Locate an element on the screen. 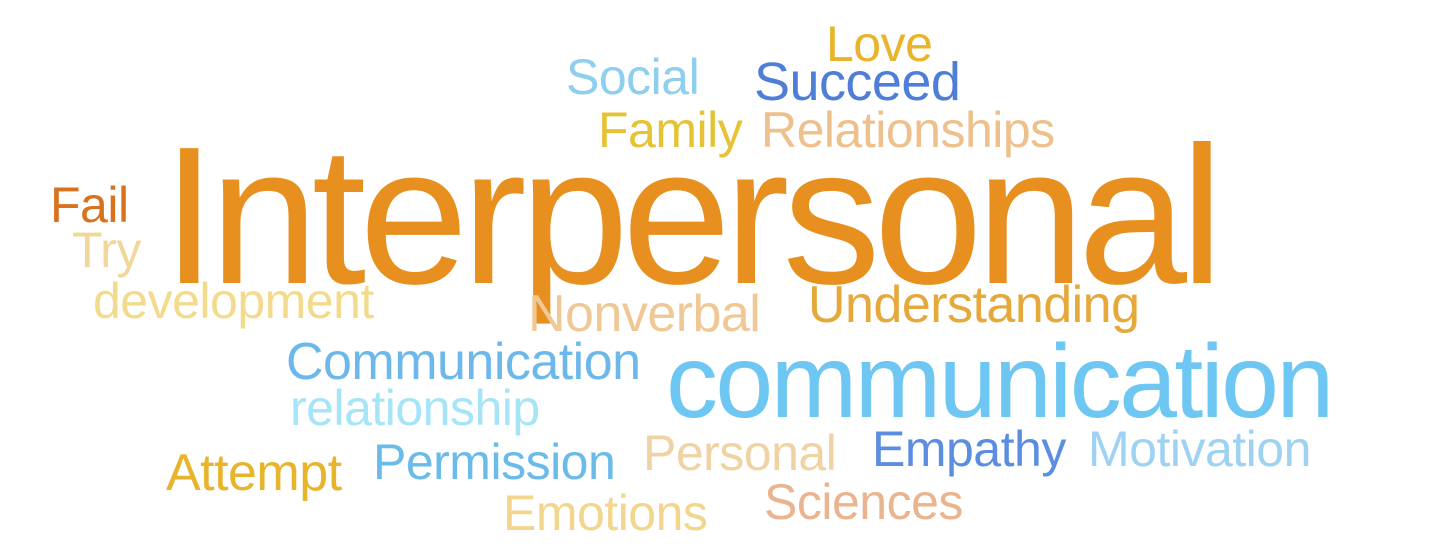 The image size is (1451, 558). word-attempt: Attempt is located at coordinates (254, 473).